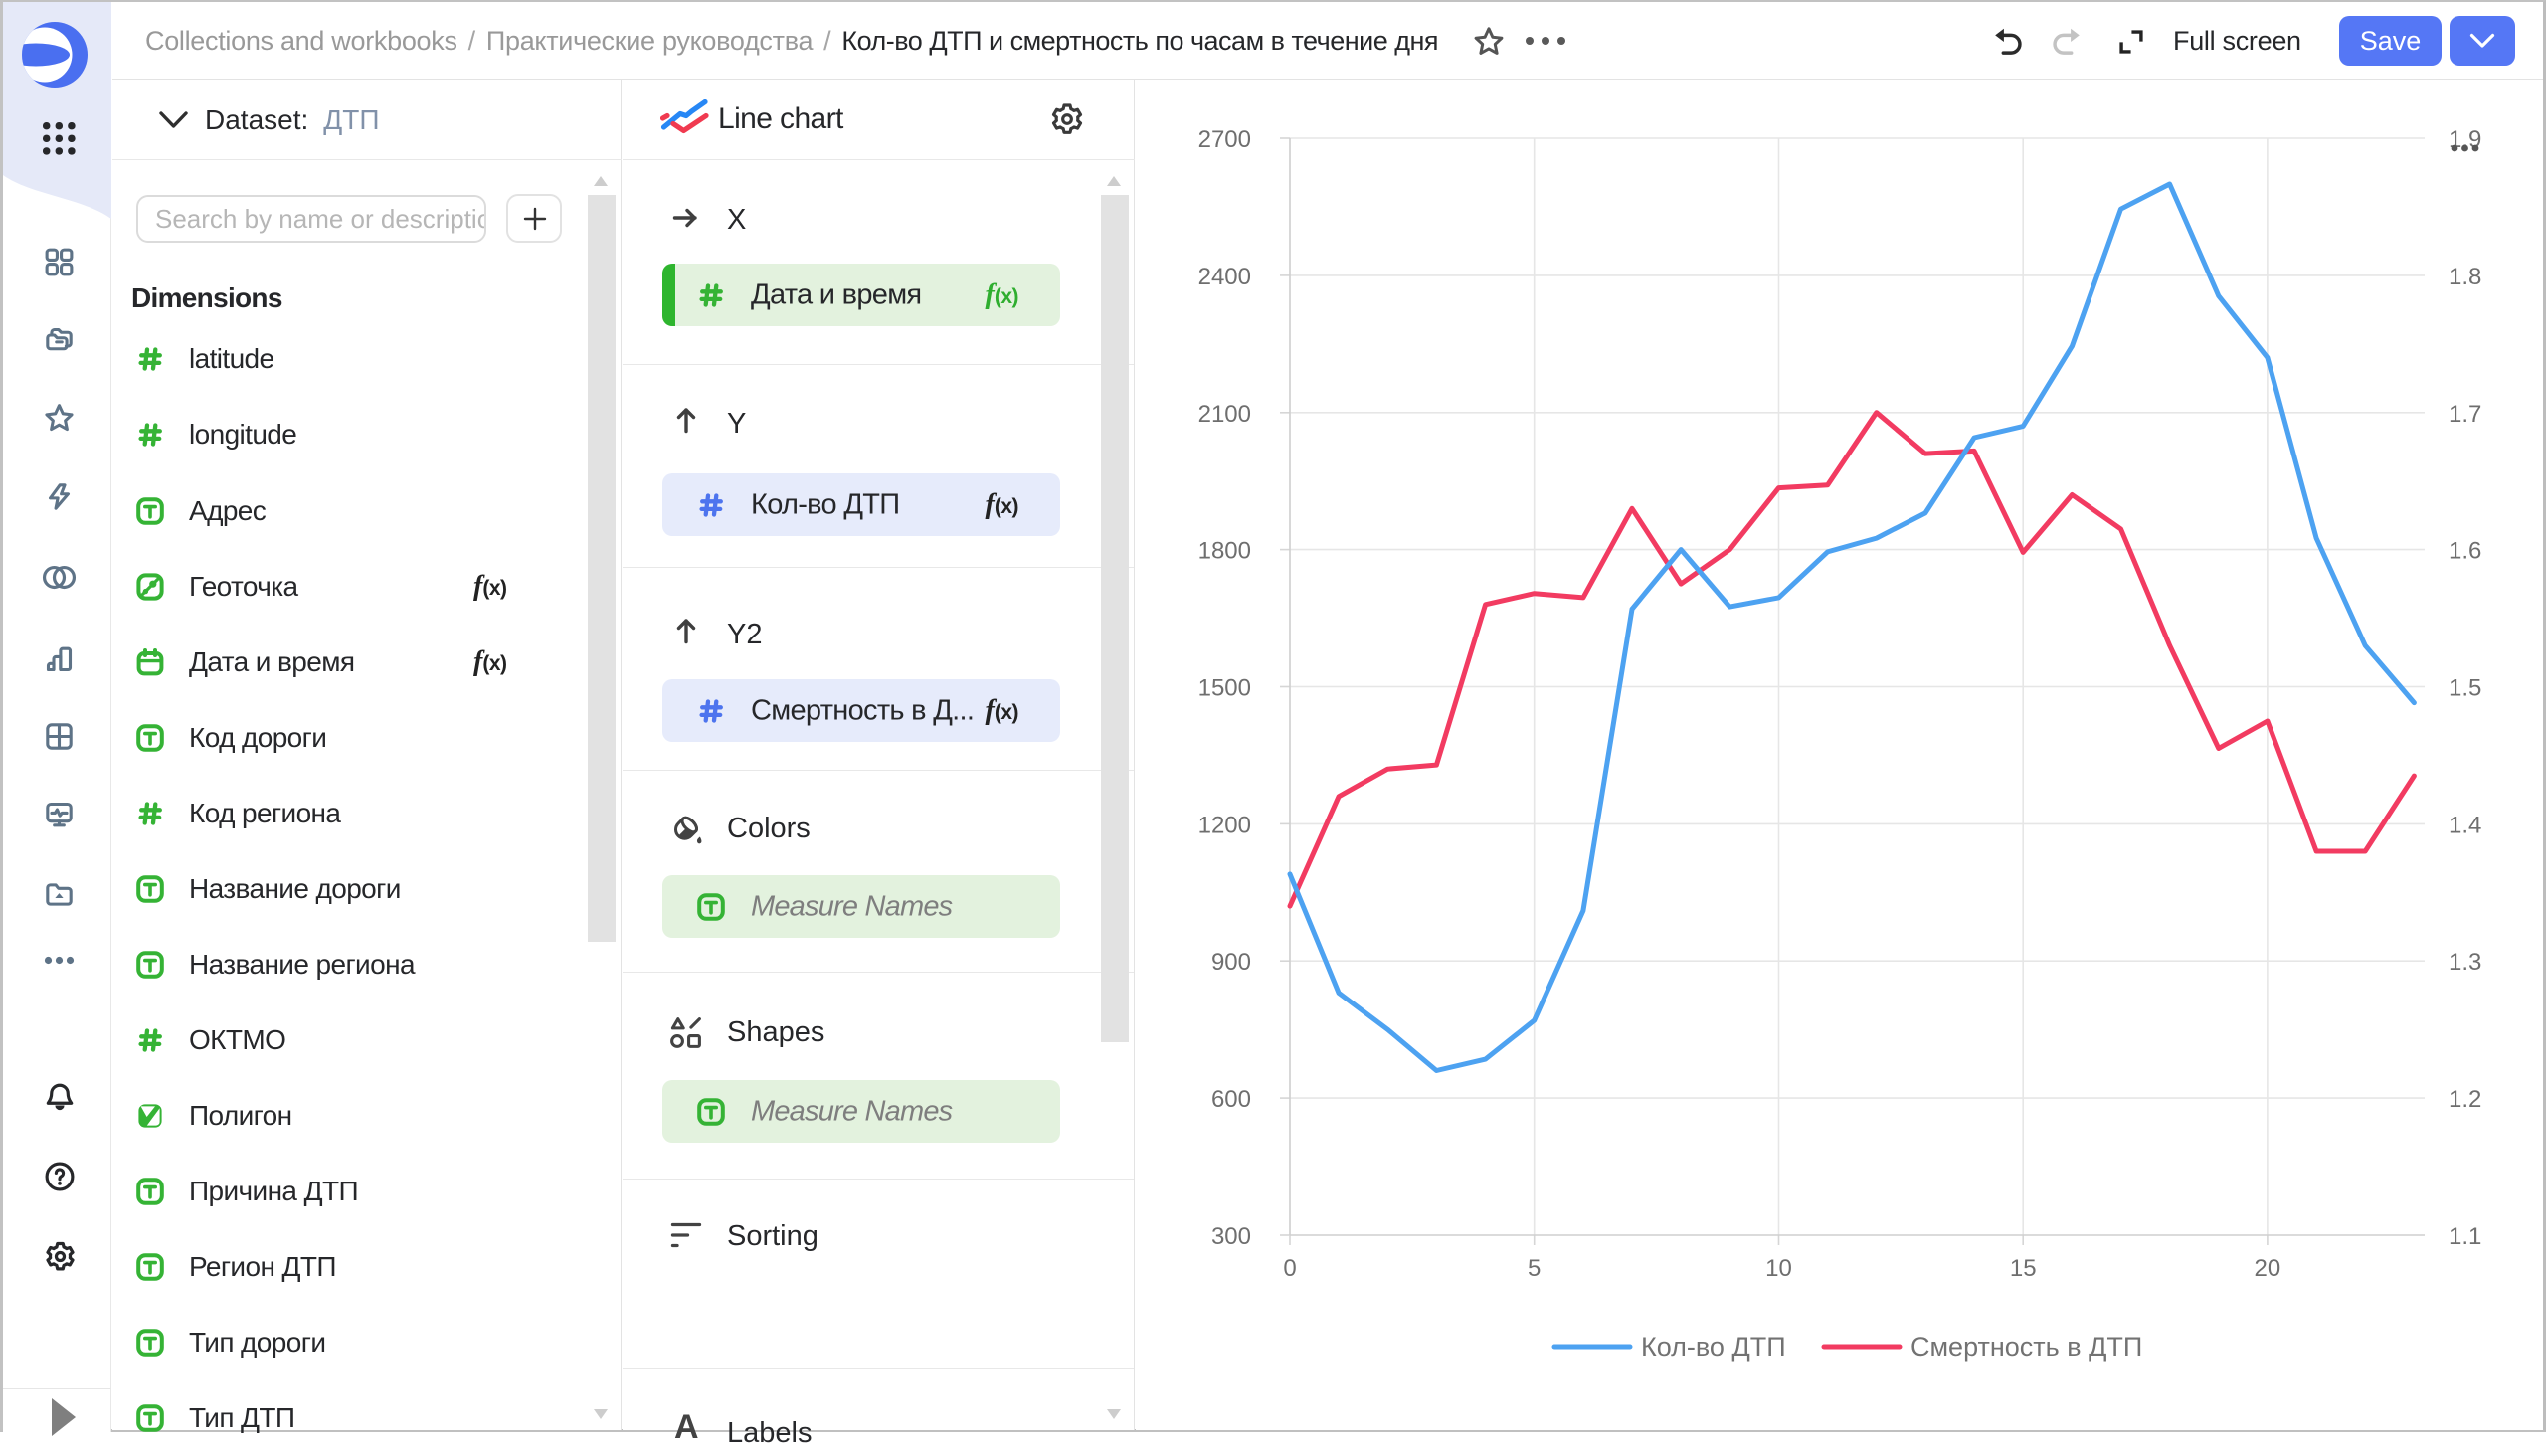  I want to click on svg-text: 1200, so click(1224, 825).